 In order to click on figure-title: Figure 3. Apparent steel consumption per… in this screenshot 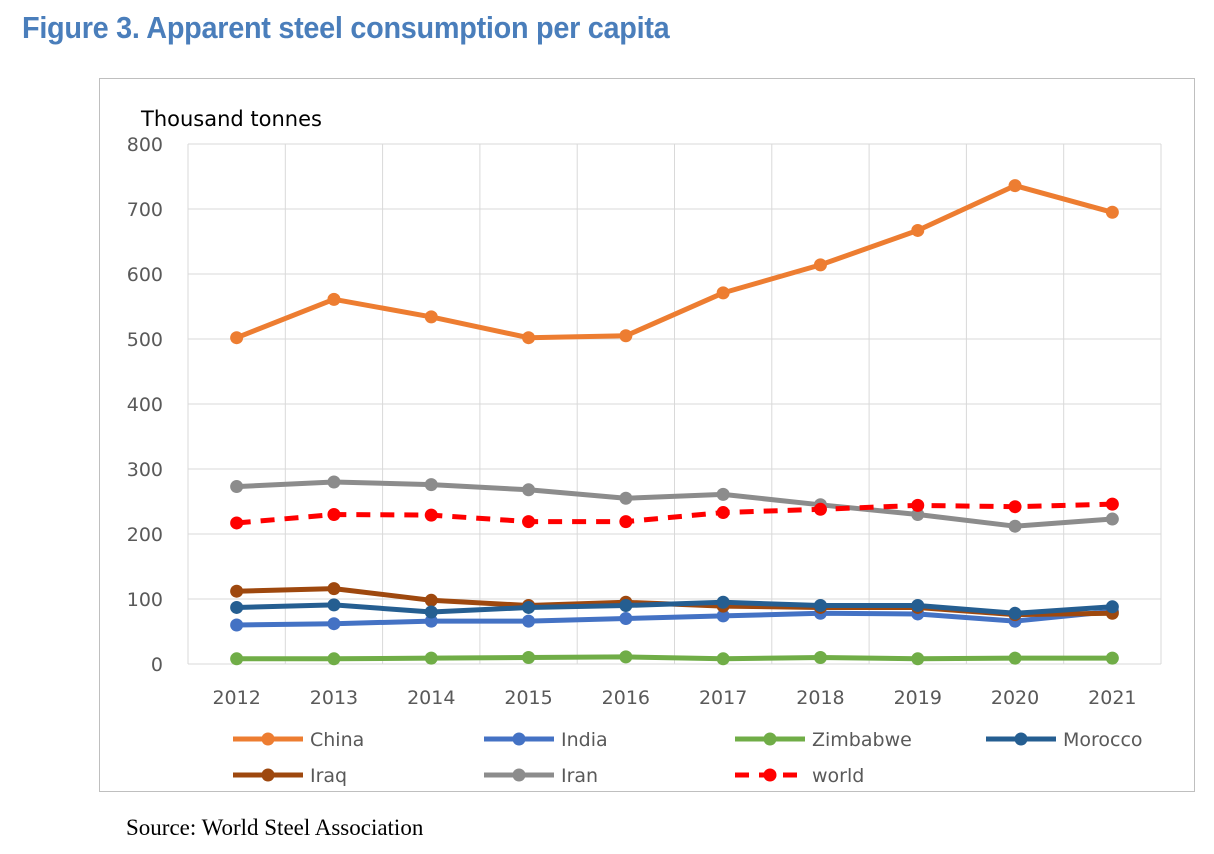, I will do `click(346, 27)`.